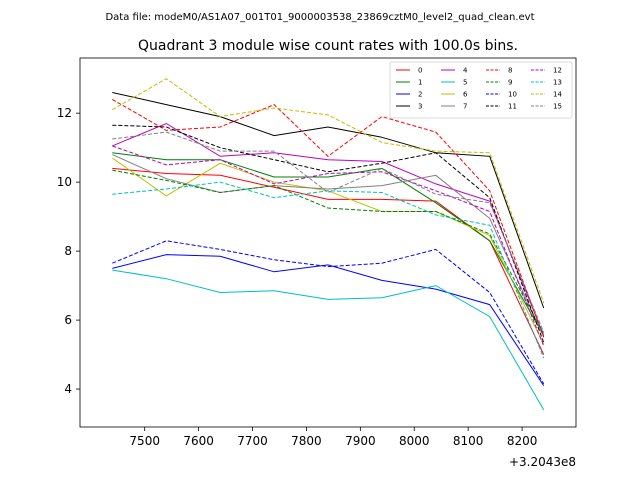 The width and height of the screenshot is (640, 480). What do you see at coordinates (420, 71) in the screenshot?
I see `legend-label-0: 0` at bounding box center [420, 71].